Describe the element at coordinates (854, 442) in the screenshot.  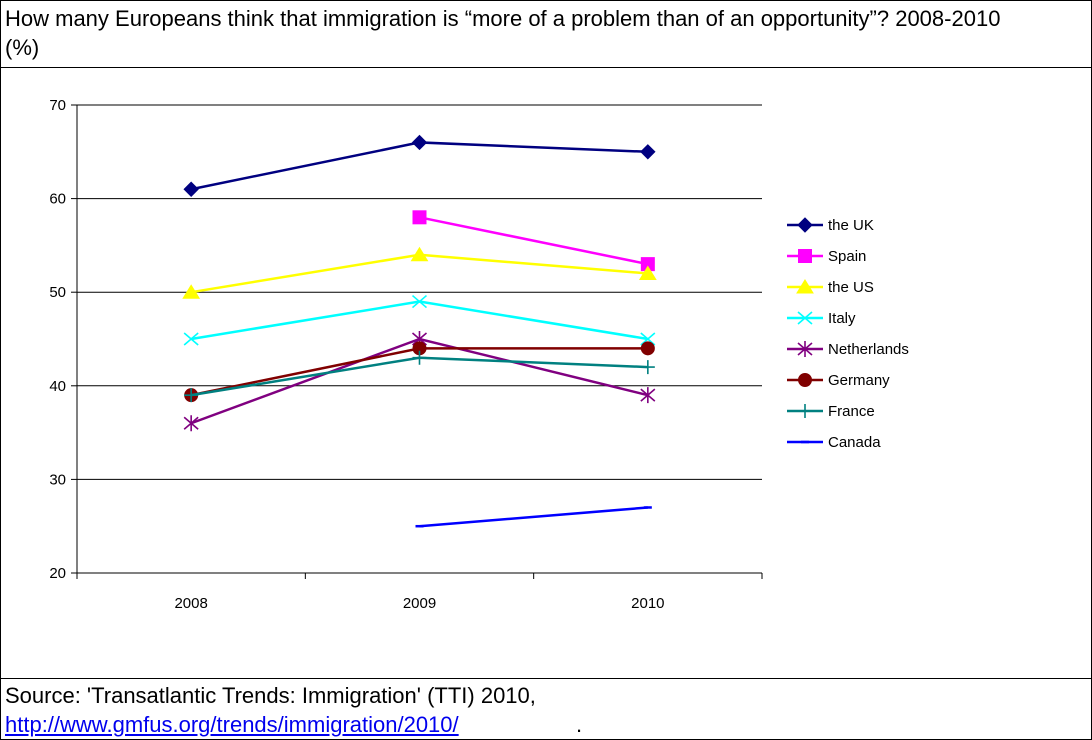
I see `legend-label-canada: Canada` at that location.